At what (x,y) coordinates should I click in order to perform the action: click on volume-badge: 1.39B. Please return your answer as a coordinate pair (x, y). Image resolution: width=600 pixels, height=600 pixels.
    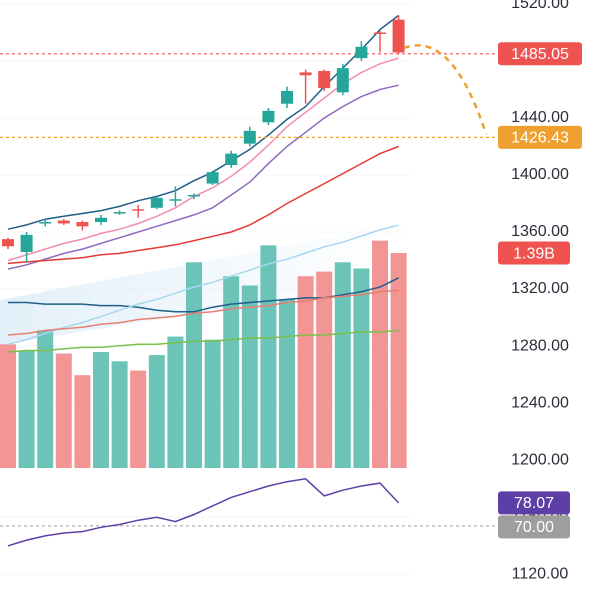
    Looking at the image, I should click on (534, 253).